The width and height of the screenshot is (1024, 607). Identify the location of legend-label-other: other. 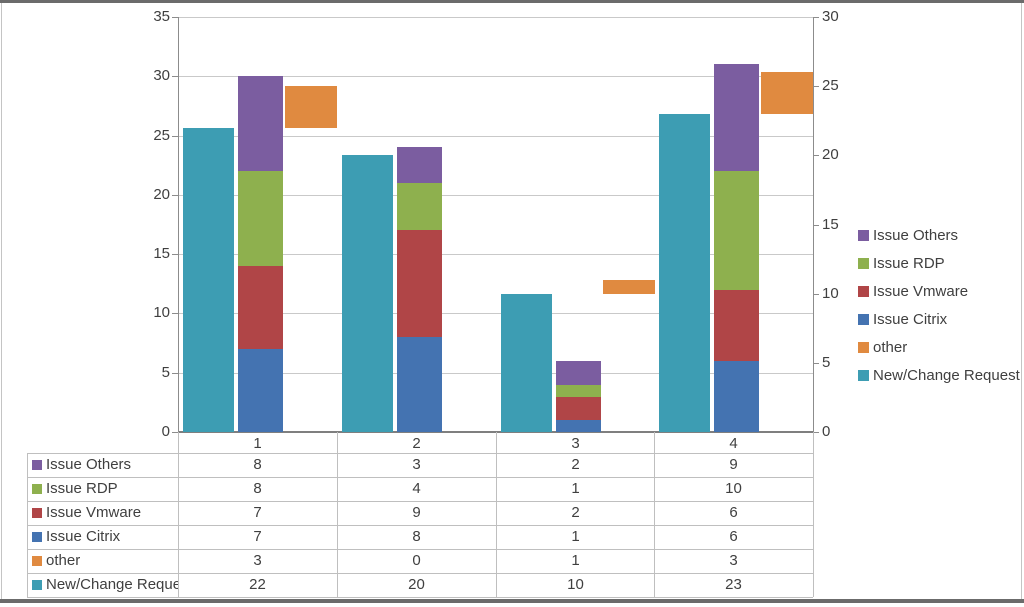
(890, 347).